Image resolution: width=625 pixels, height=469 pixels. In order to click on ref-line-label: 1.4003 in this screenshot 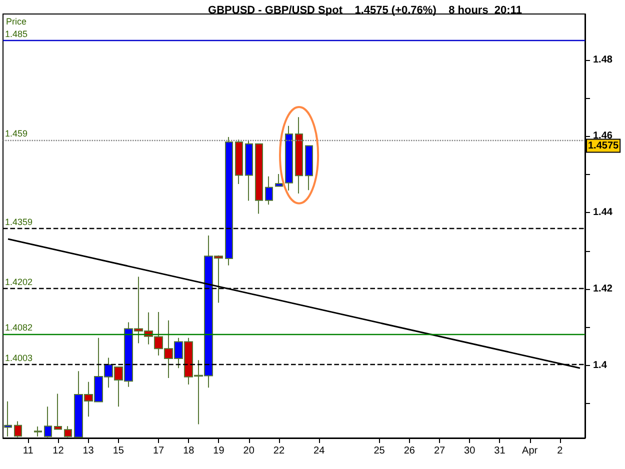, I will do `click(19, 357)`.